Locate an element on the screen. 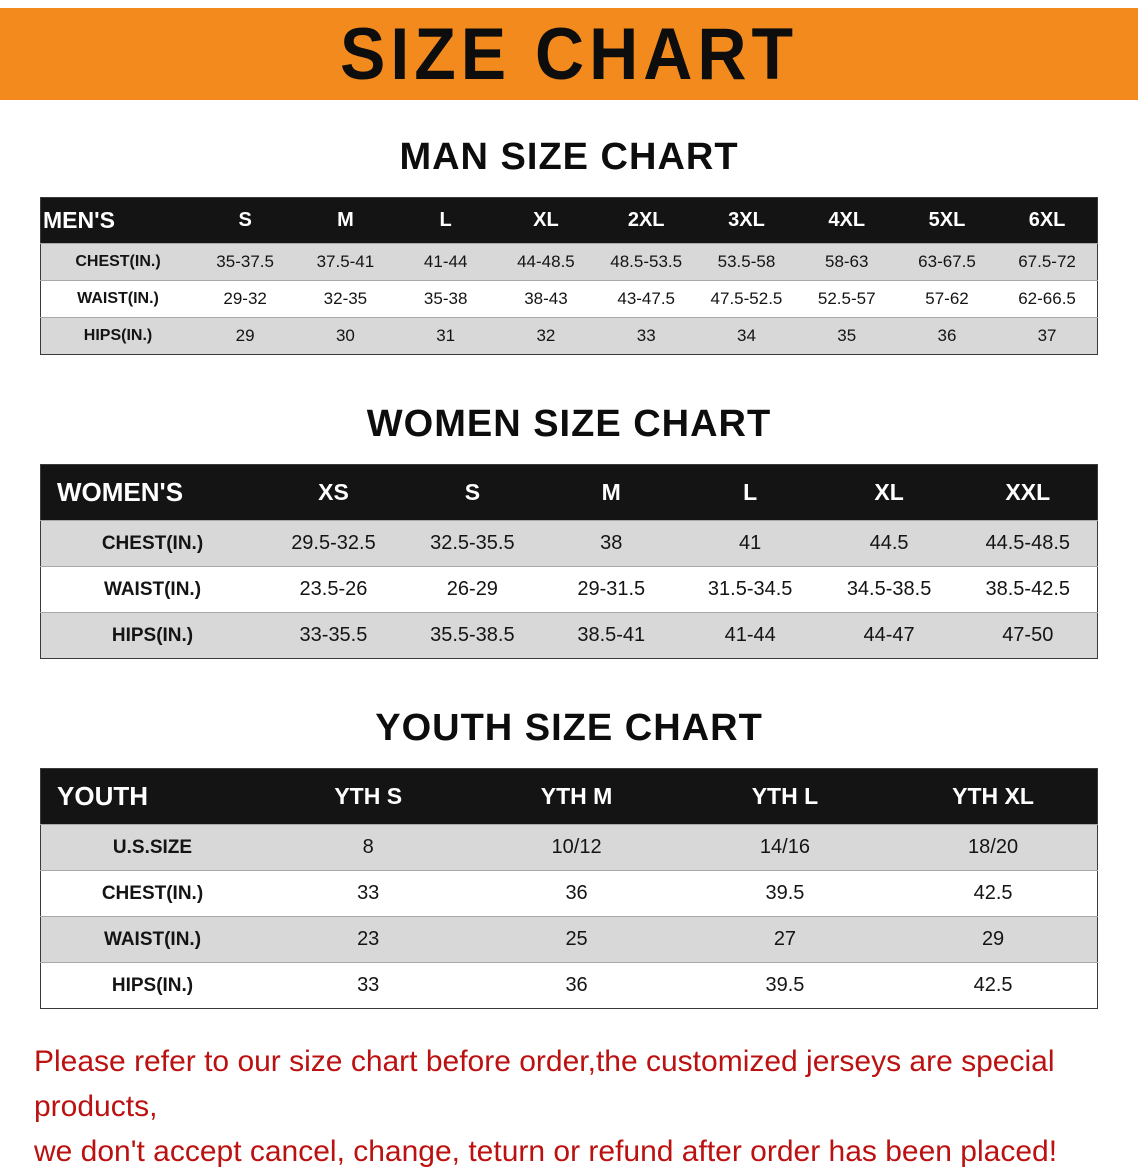  measurement-value: 48.5-53.5 is located at coordinates (646, 262).